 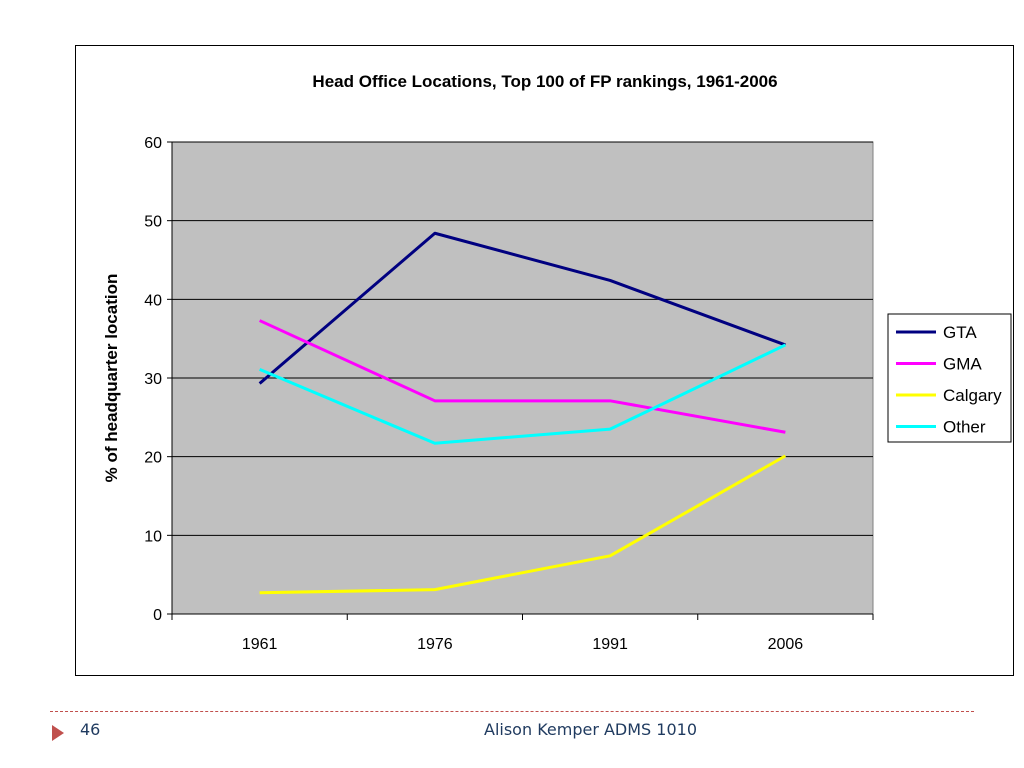 I want to click on y-tick-label: 30, so click(x=153, y=379).